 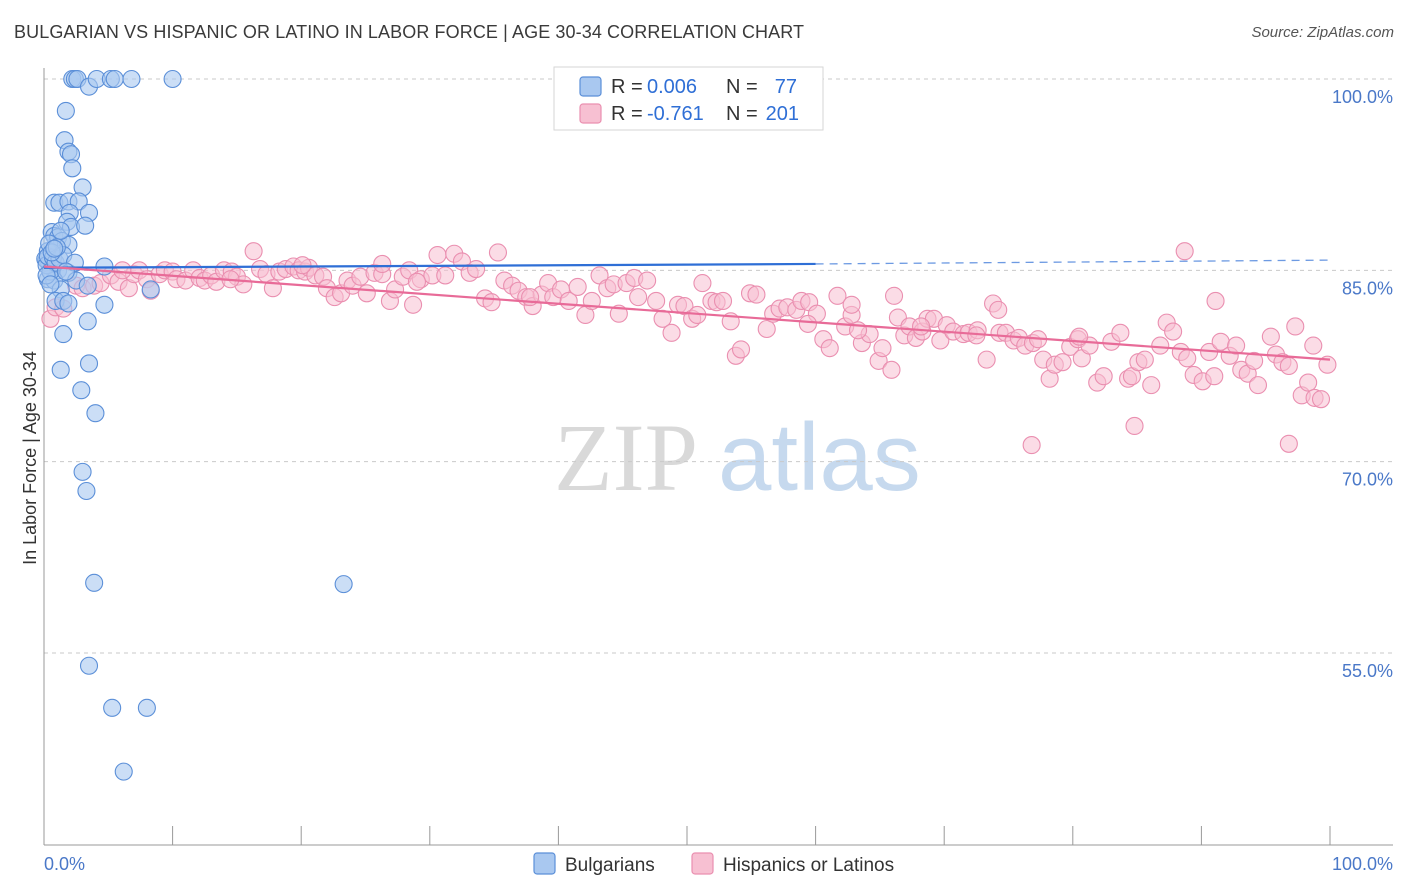 I want to click on watermark-atlas: atlas, so click(x=819, y=457).